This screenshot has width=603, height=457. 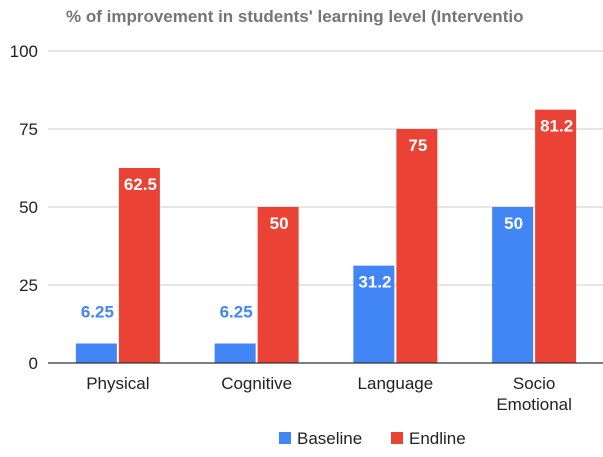 What do you see at coordinates (285, 438) in the screenshot?
I see `legend-swatch-baseline` at bounding box center [285, 438].